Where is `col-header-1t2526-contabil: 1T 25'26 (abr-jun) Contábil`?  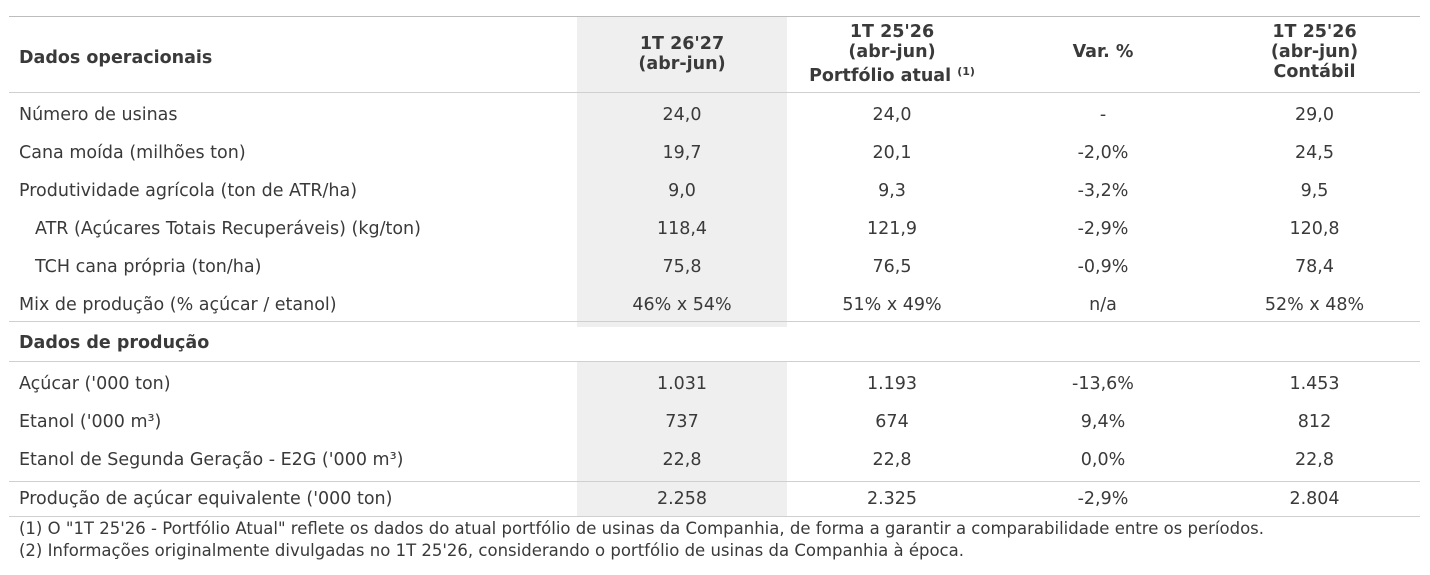
col-header-1t2526-contabil: 1T 25'26 (abr-jun) Contábil is located at coordinates (1314, 52).